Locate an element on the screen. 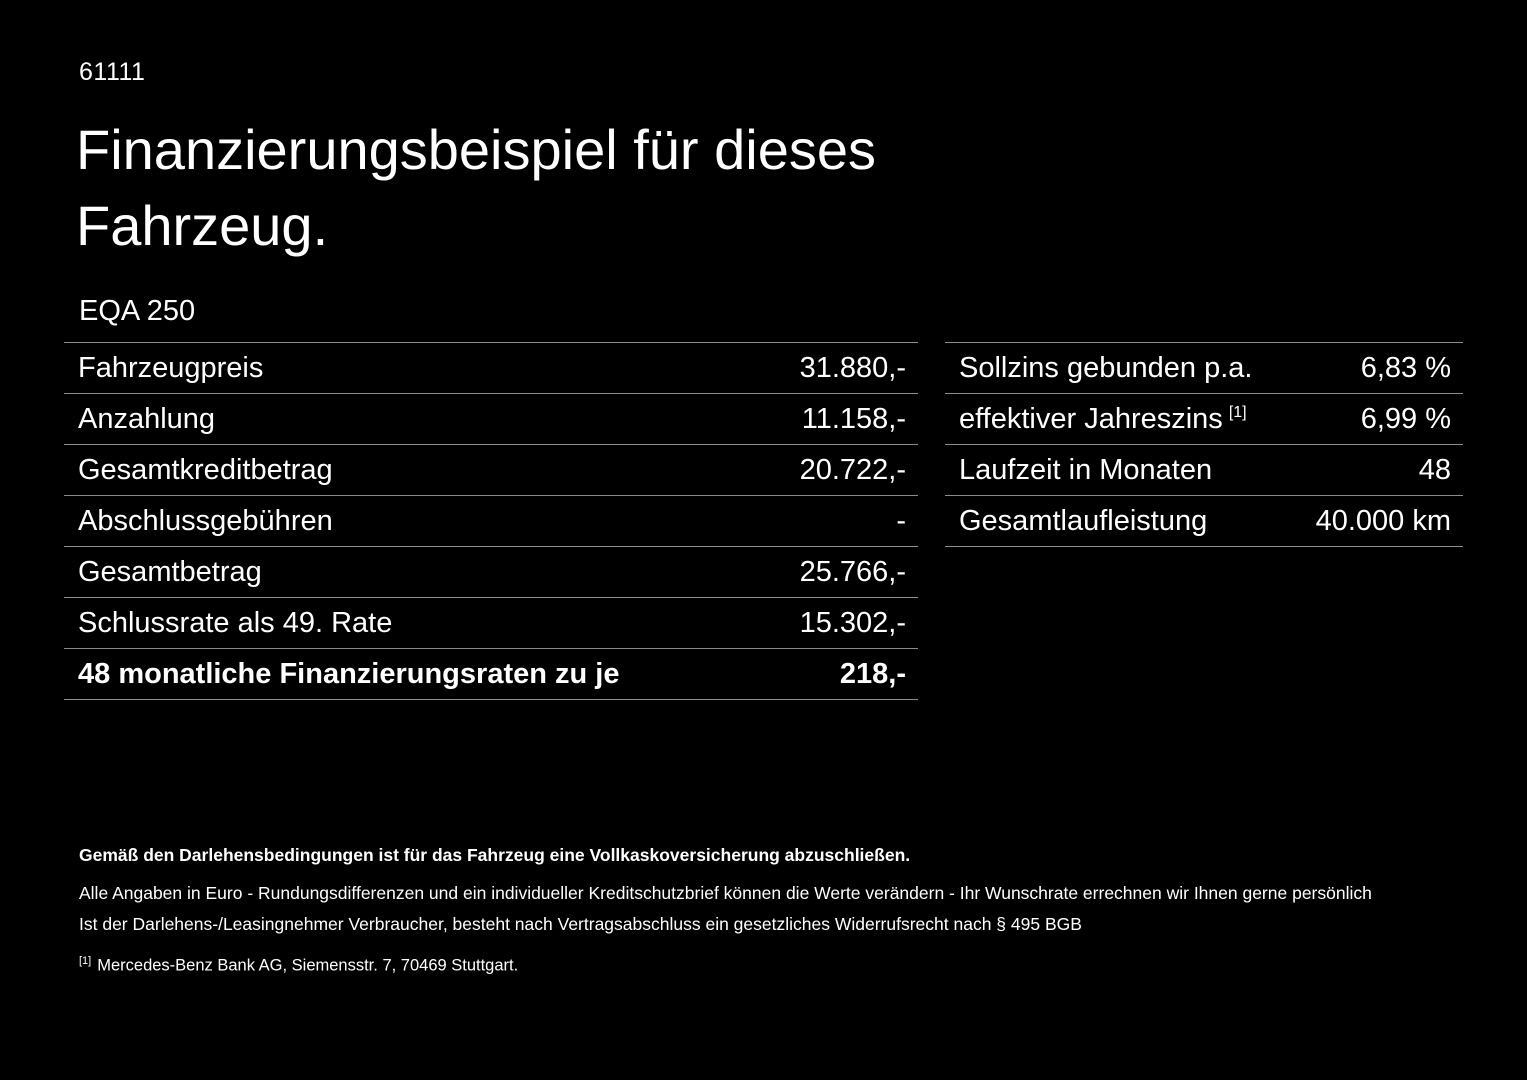 The width and height of the screenshot is (1527, 1080). row-label: Gesamtlaufleistung is located at coordinates (1083, 520).